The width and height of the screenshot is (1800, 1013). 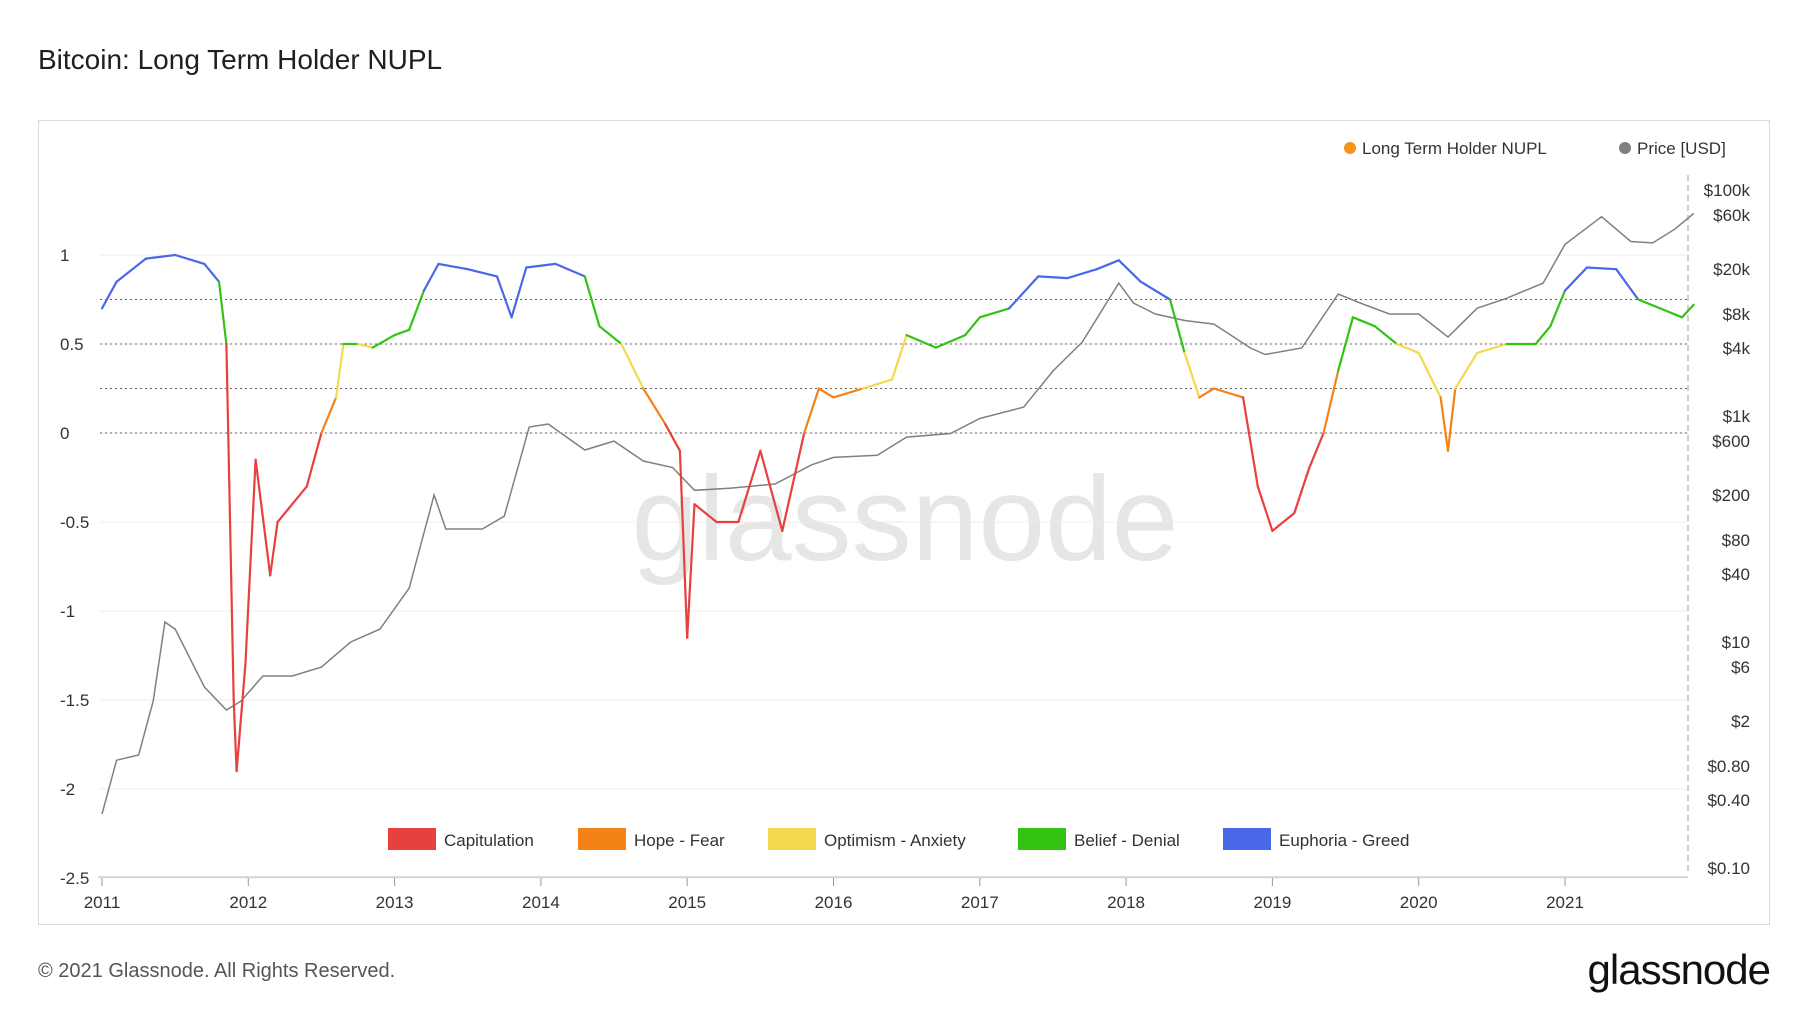 What do you see at coordinates (1727, 190) in the screenshot?
I see `right-tick-label: $100k` at bounding box center [1727, 190].